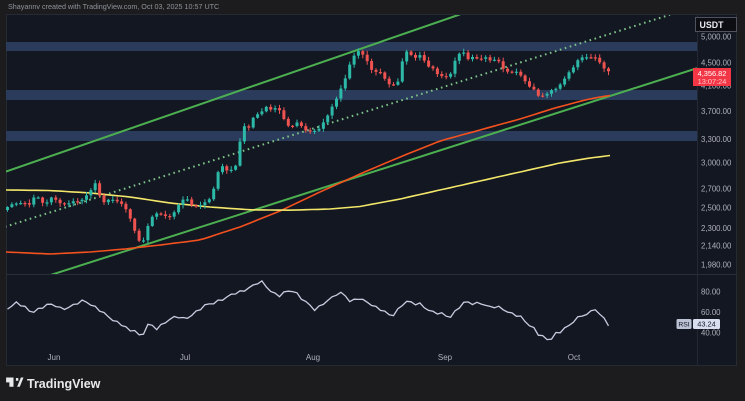 The image size is (745, 401). What do you see at coordinates (711, 312) in the screenshot?
I see `svg-text: 60.00` at bounding box center [711, 312].